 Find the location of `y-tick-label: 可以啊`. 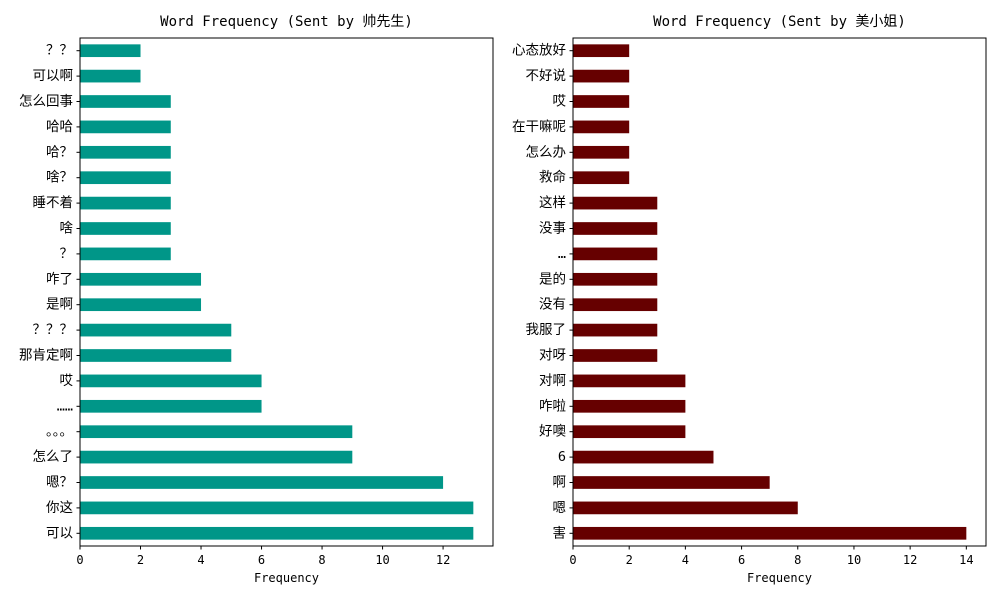

y-tick-label: 可以啊 is located at coordinates (53, 76).